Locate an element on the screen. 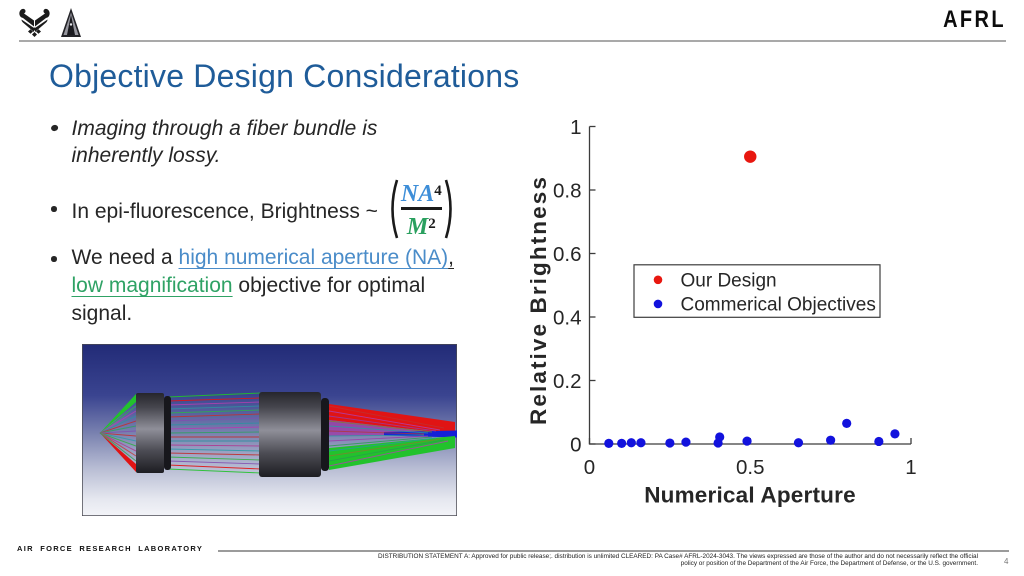 The height and width of the screenshot is (576, 1024). bullet-2-text: In epi-fluorescence, Brightness ~ is located at coordinates (224, 212).